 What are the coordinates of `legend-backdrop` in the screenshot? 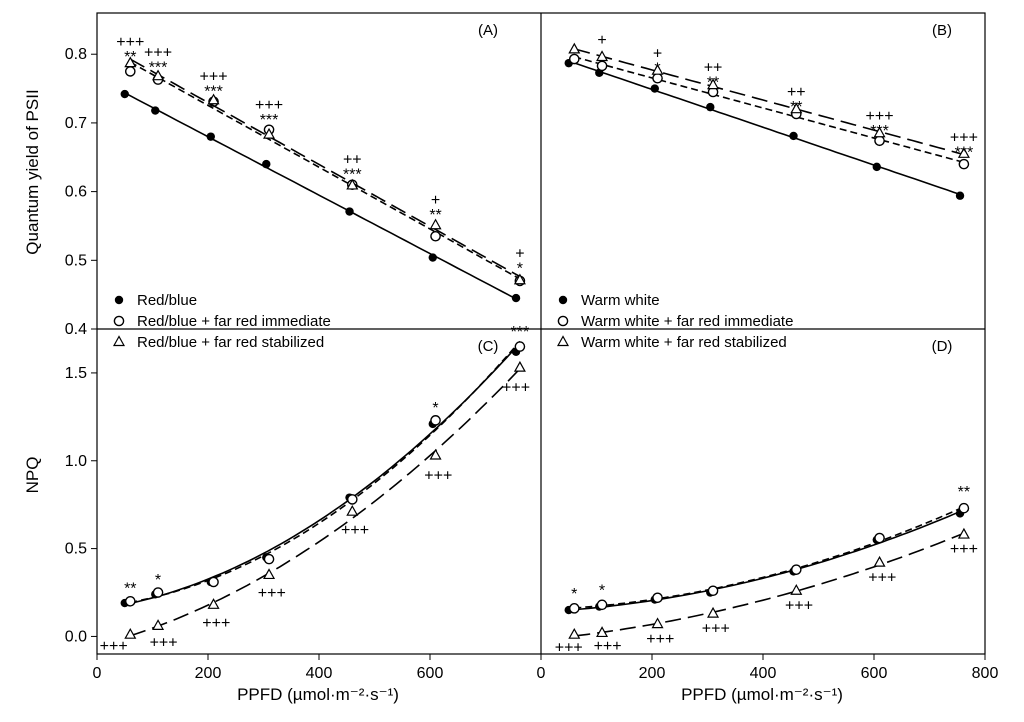 It's located at (703, 342).